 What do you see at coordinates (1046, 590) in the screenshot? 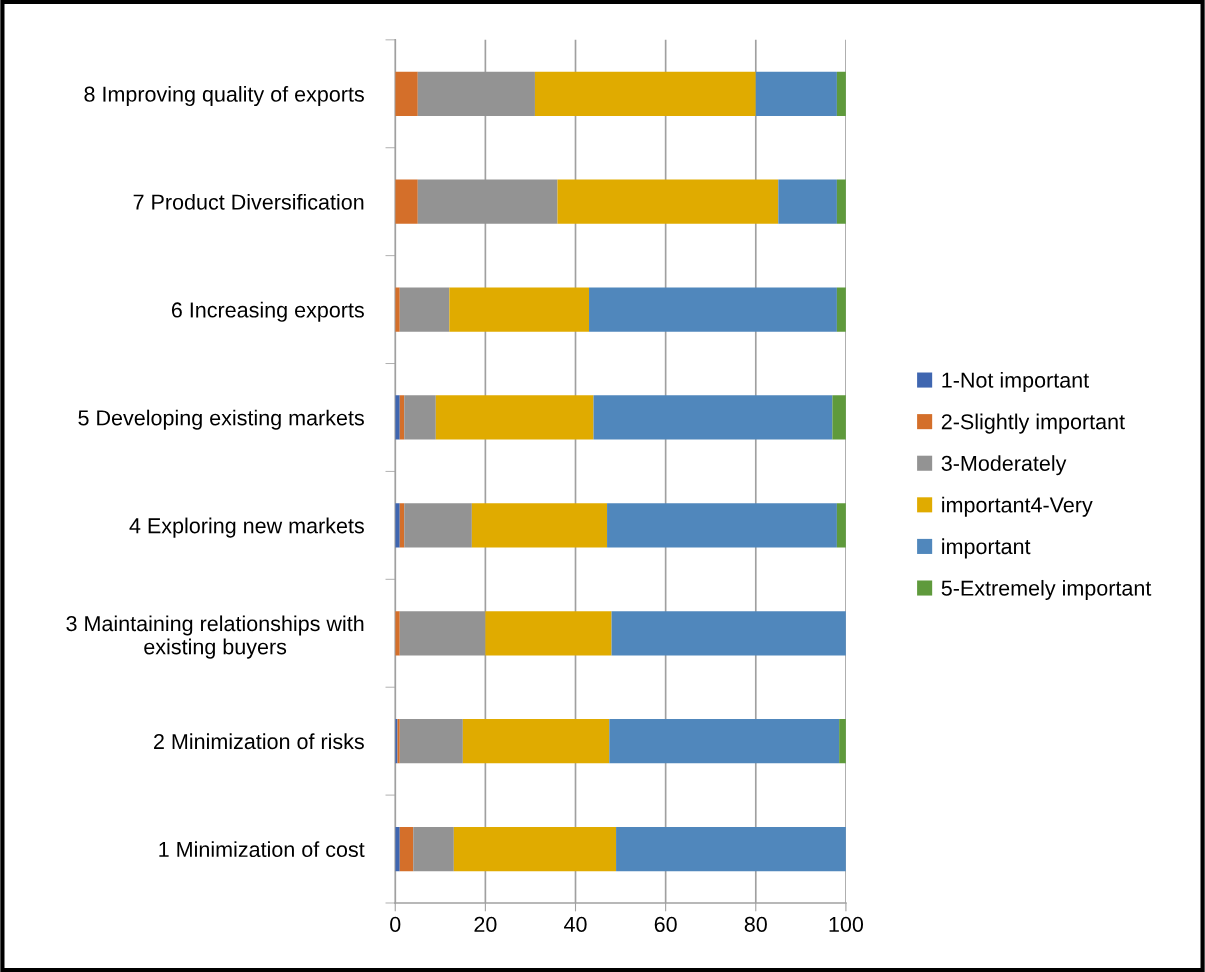
I see `legend-label: 5-Extremely important` at bounding box center [1046, 590].